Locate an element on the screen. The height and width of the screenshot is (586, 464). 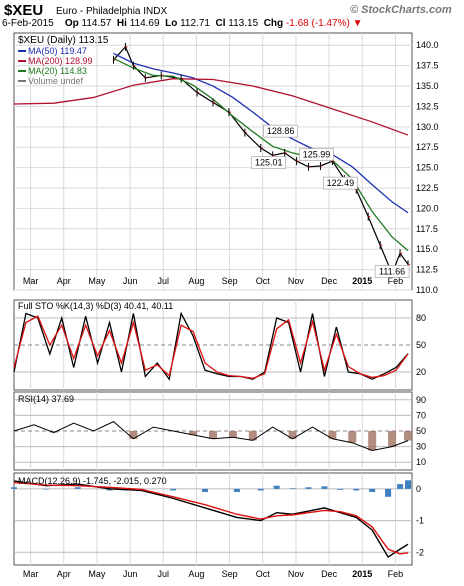
price-month-label: Jul is located at coordinates (163, 281).